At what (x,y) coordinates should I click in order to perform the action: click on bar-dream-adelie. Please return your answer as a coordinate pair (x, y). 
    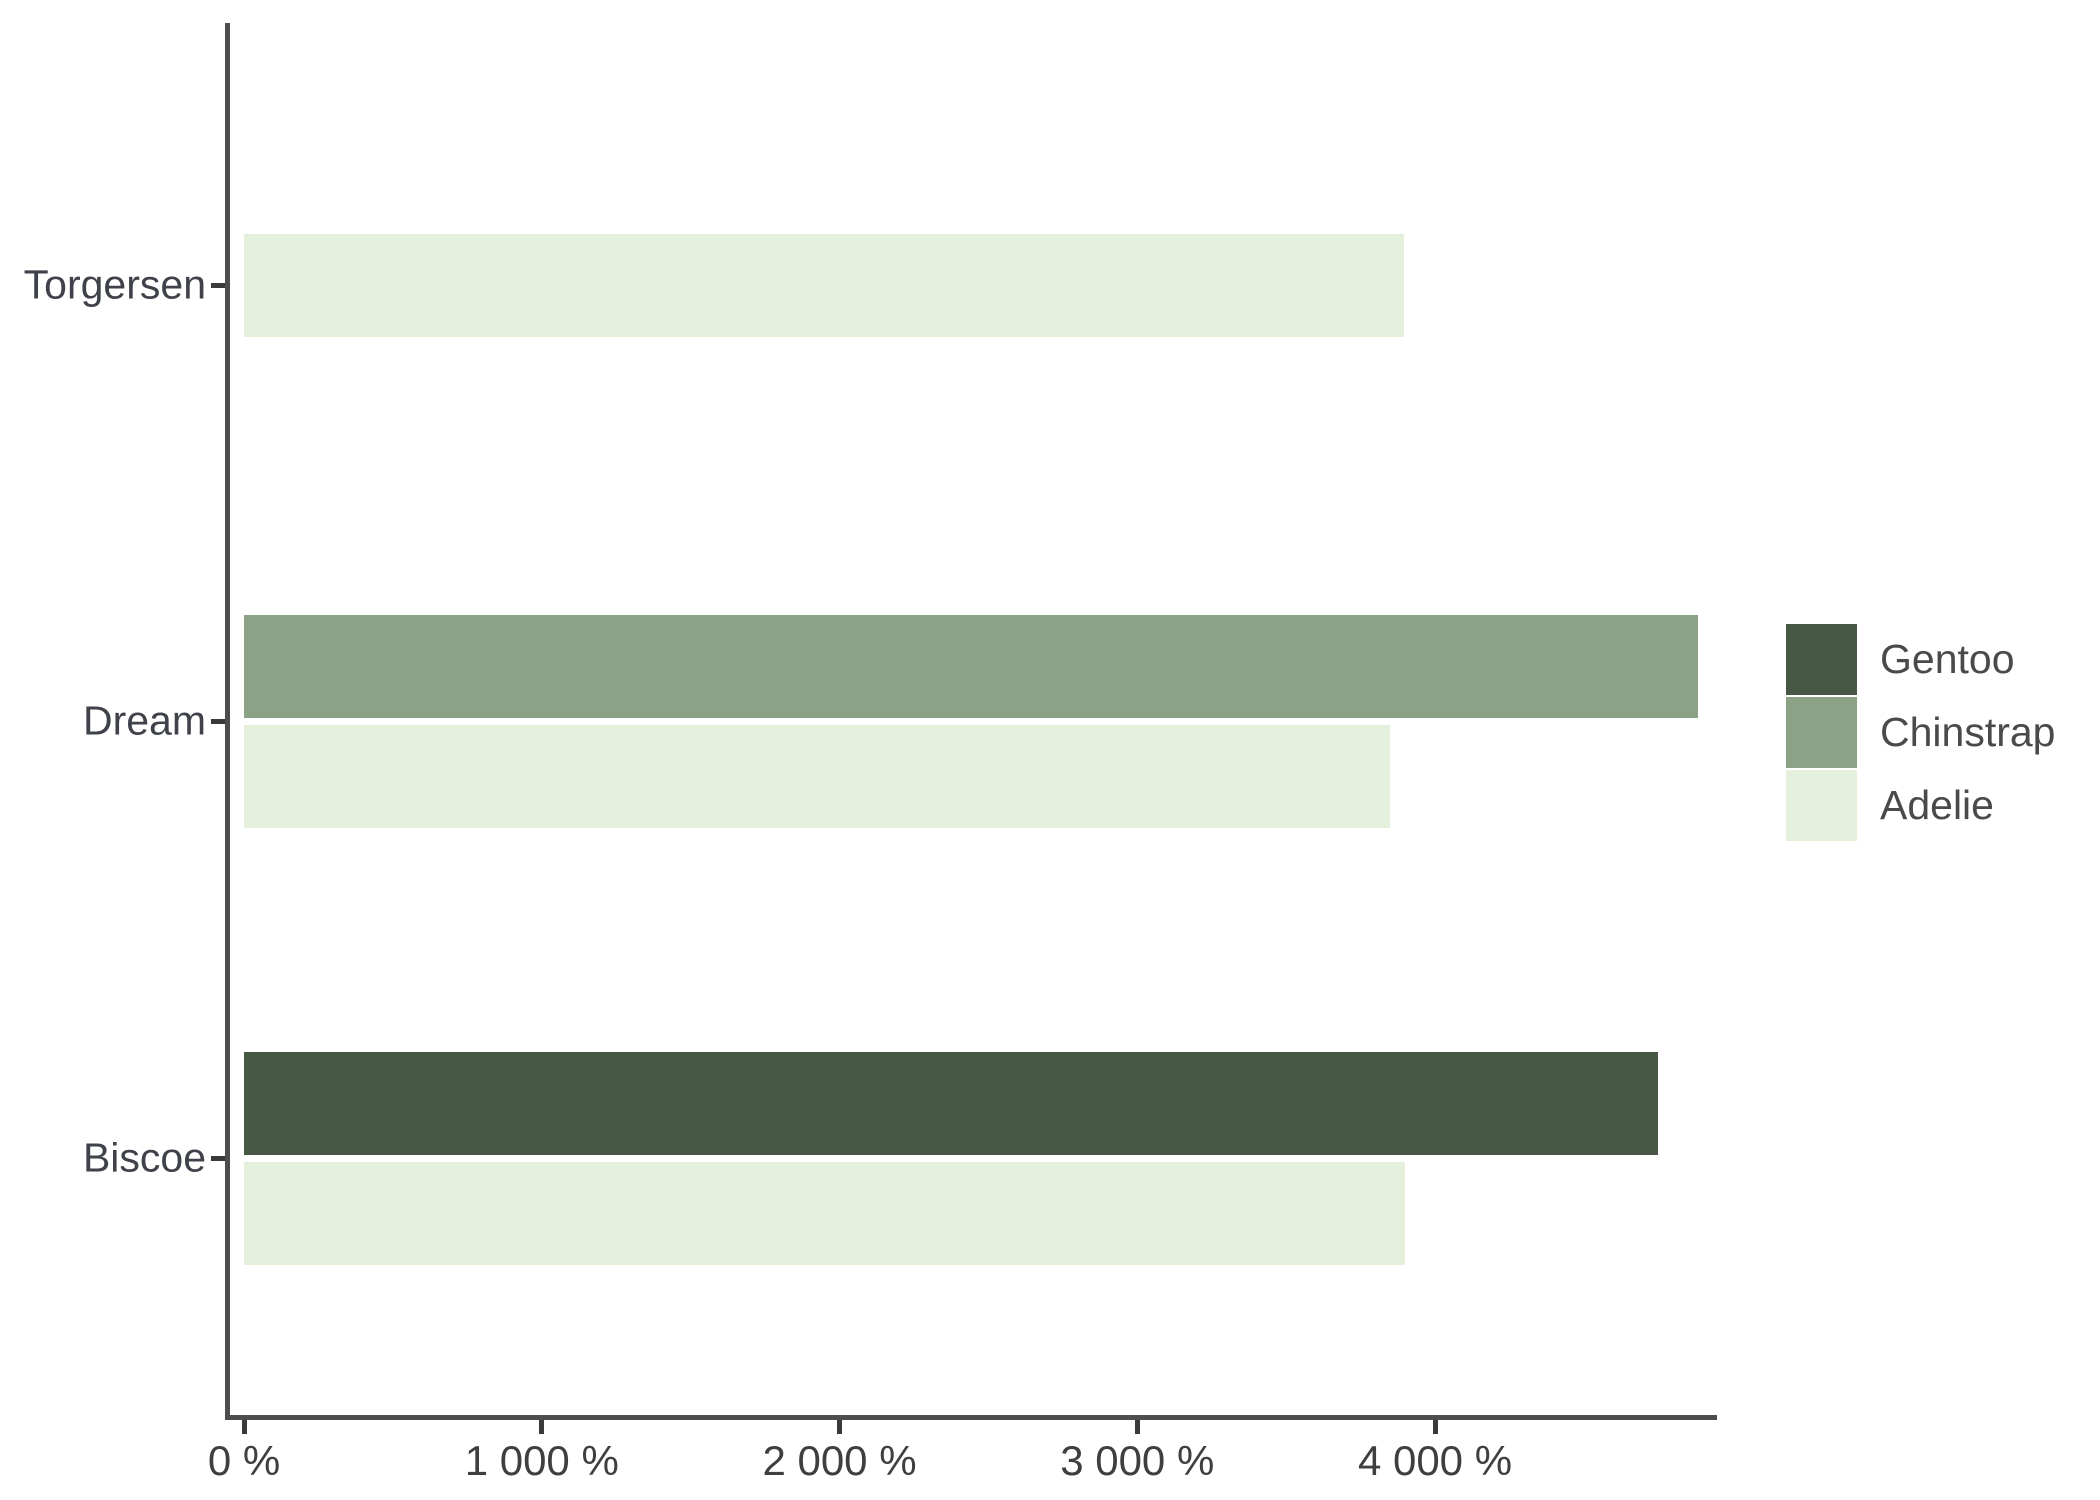
    Looking at the image, I should click on (817, 776).